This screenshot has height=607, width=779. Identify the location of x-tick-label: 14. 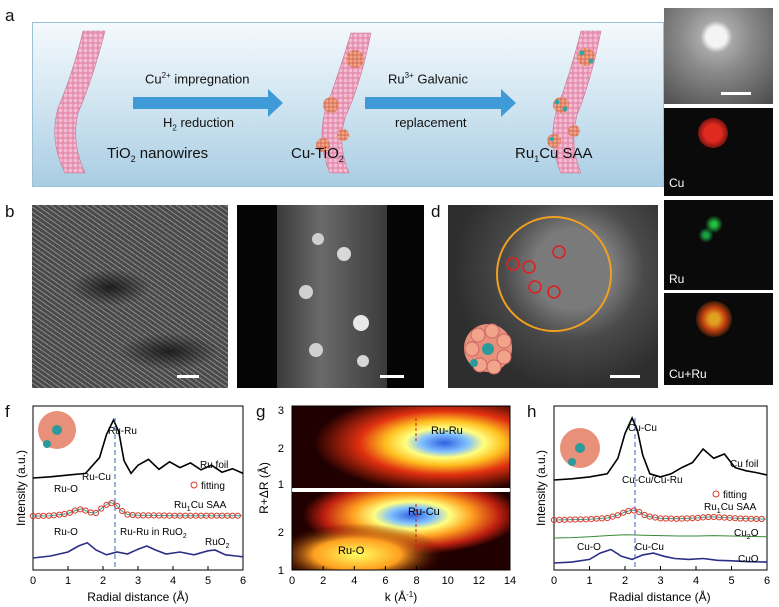
(510, 581).